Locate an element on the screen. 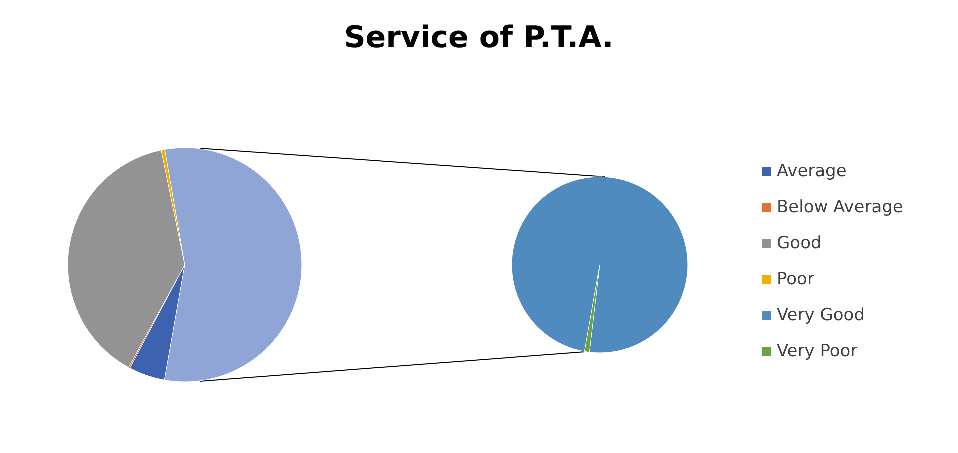 The image size is (958, 453). legend-label: Very Good is located at coordinates (821, 316).